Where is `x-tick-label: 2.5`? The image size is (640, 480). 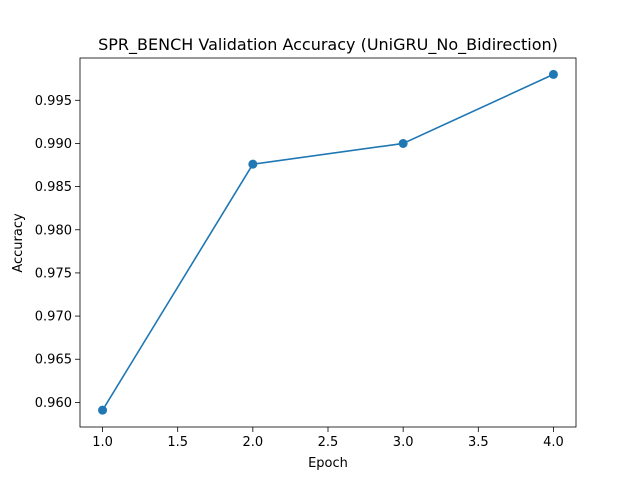 x-tick-label: 2.5 is located at coordinates (328, 442).